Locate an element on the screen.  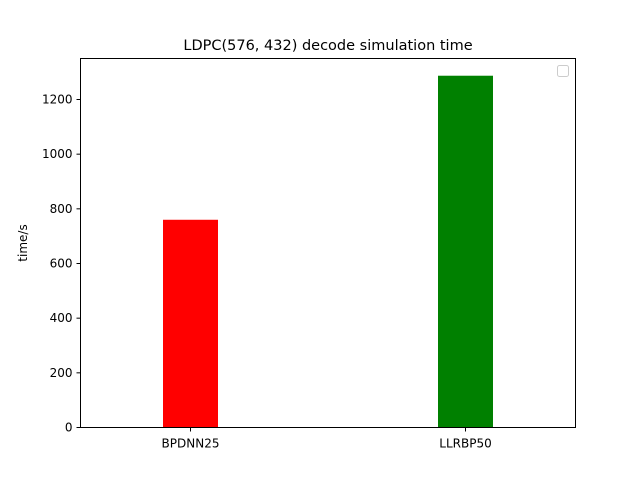
y-axis-ticks: 0 200 400 600 800 1000 1200 is located at coordinates (61, 264).